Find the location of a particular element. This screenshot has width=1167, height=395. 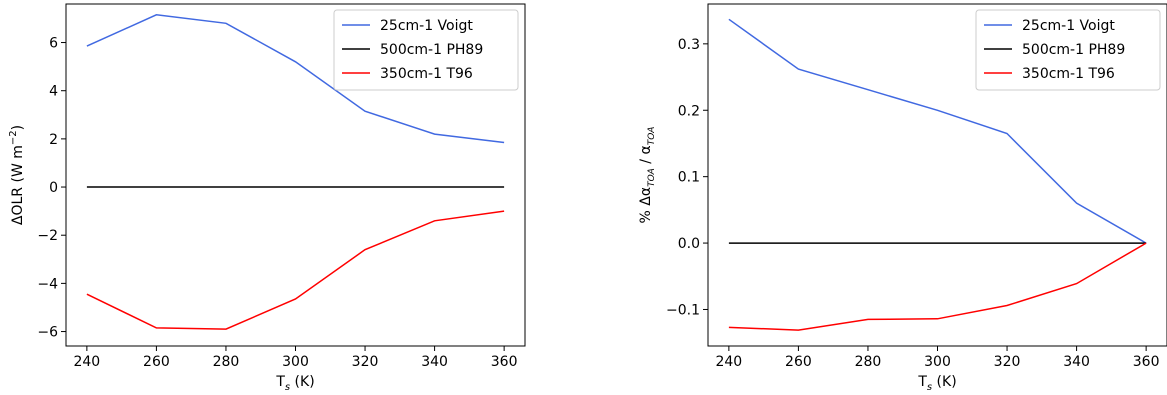

y-tick-label: 0.2 is located at coordinates (689, 111).